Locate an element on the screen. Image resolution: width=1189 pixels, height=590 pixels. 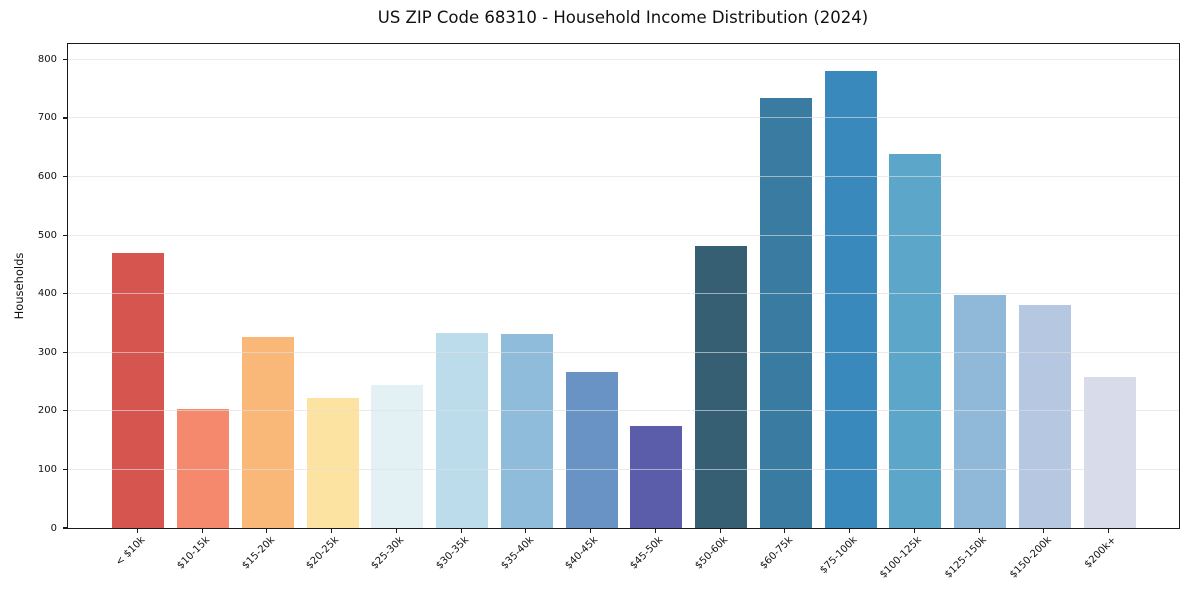
x-tick-label-4: $25-30k is located at coordinates (388, 553).